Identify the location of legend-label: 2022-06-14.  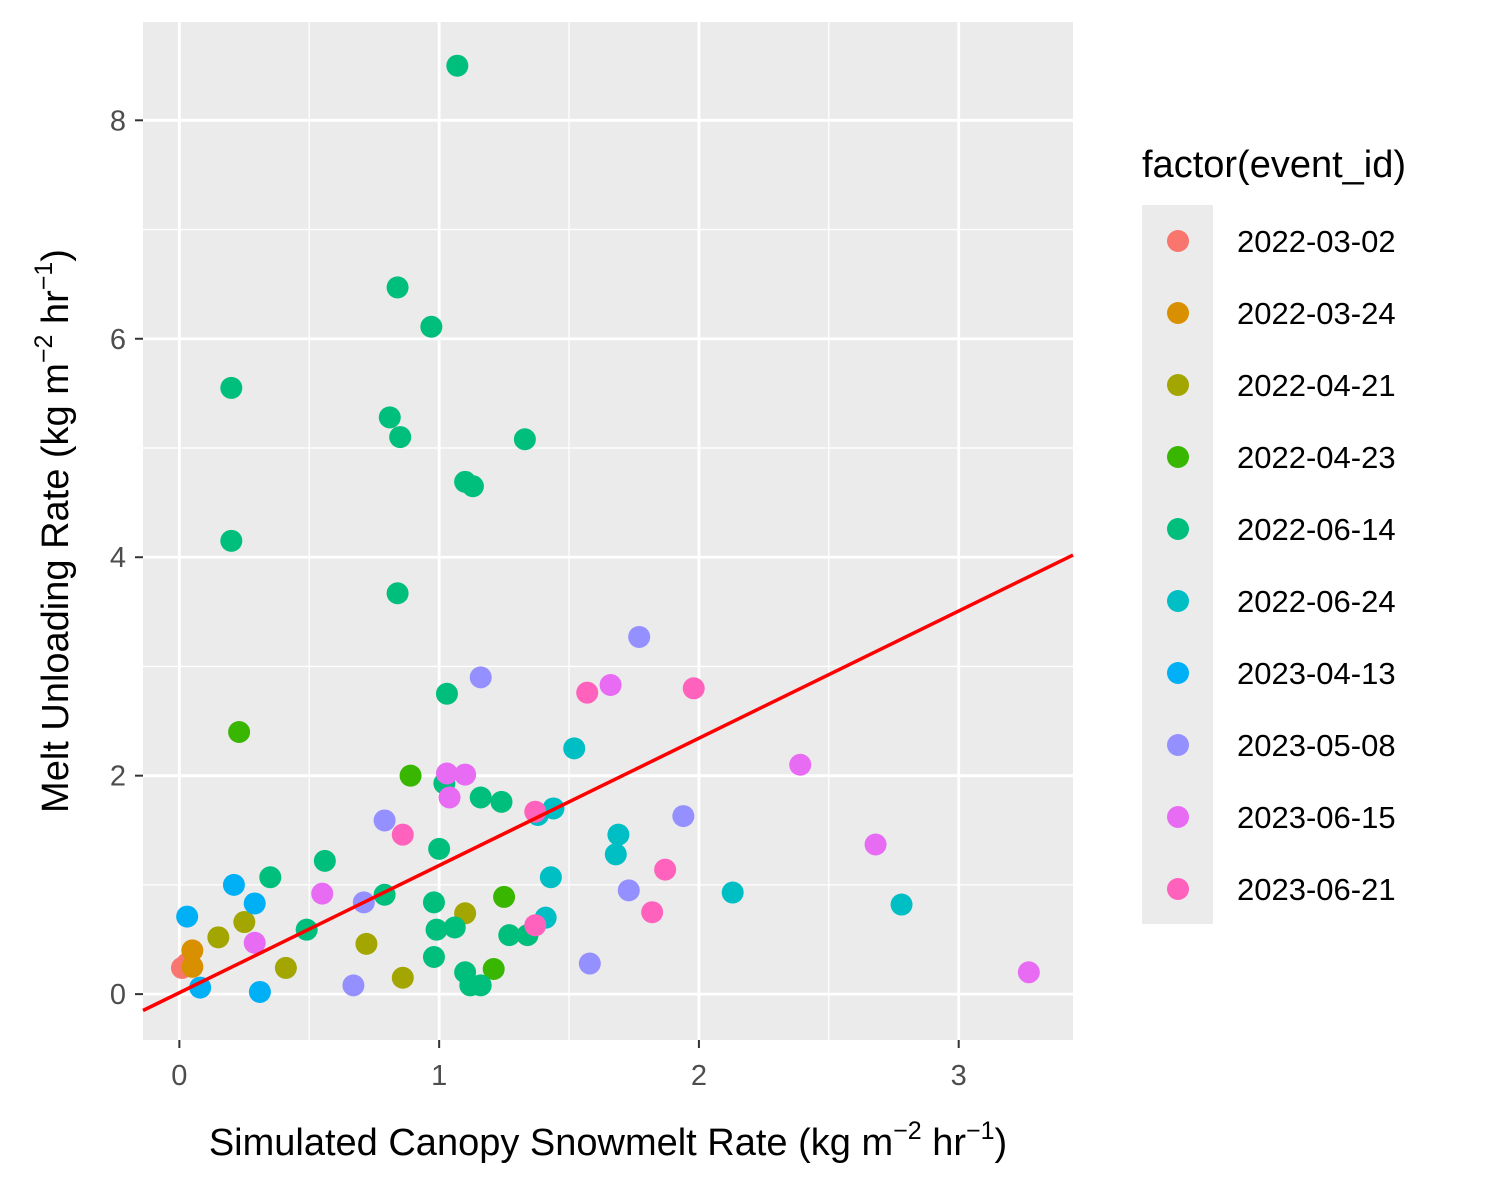
(1316, 529).